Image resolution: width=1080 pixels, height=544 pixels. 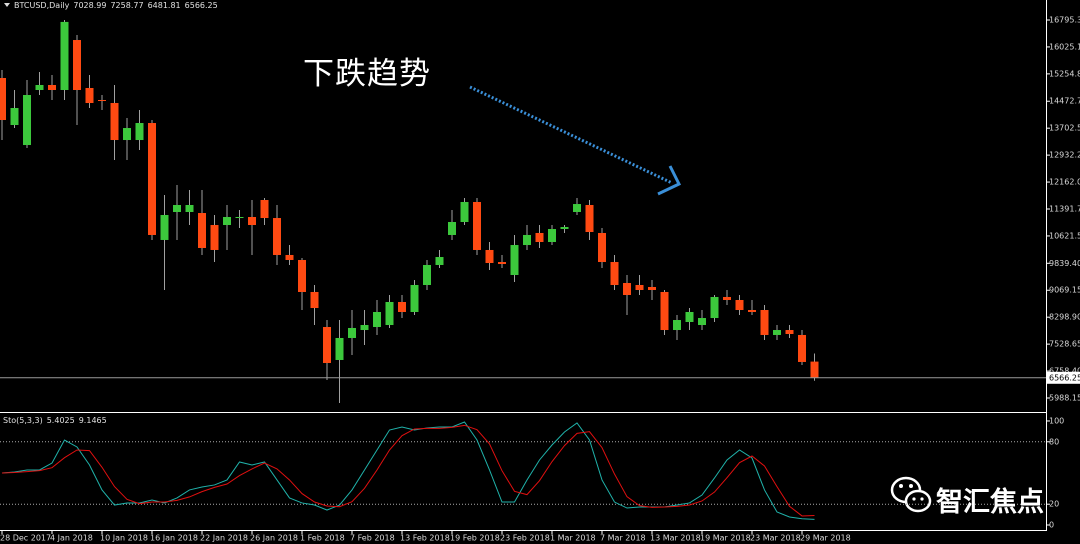 I want to click on y-tick-label: 14472.75, so click(x=1064, y=101).